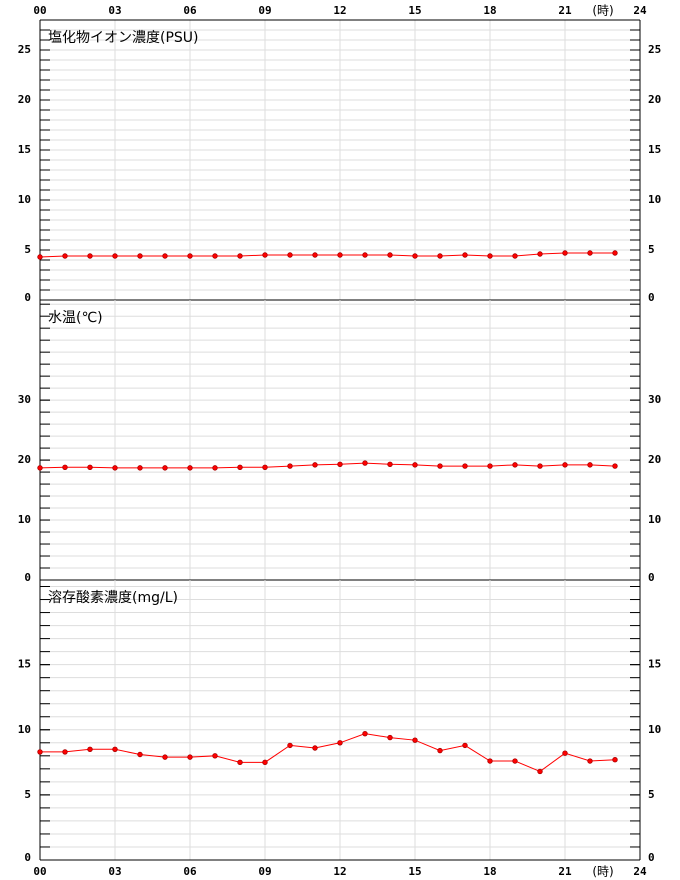 This screenshot has width=680, height=880. I want to click on y-tick-label: 25, so click(654, 49).